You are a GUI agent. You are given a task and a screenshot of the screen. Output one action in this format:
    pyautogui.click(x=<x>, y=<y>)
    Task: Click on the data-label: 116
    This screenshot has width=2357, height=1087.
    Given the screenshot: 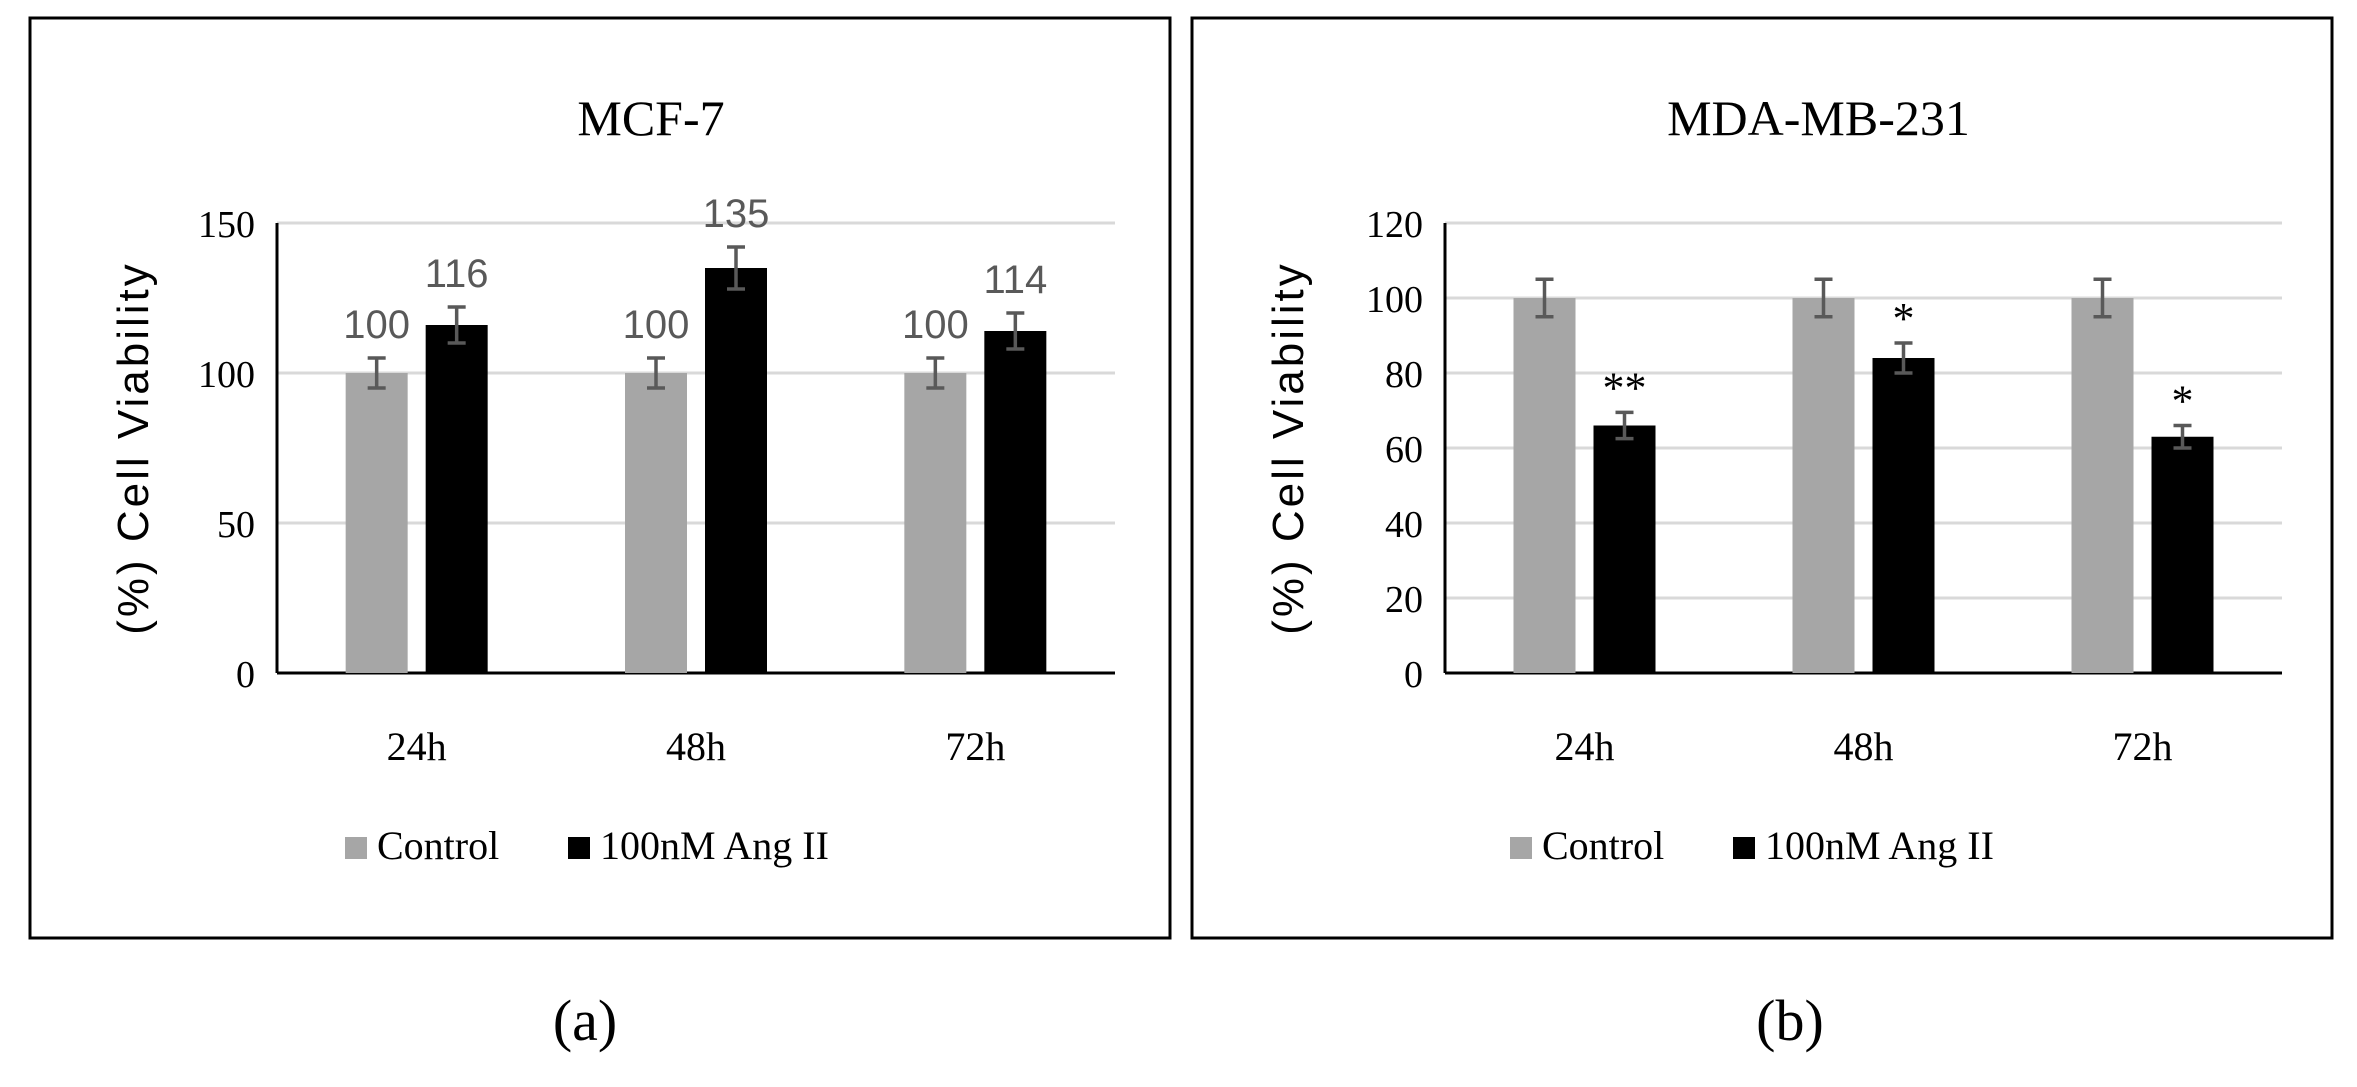 What is the action you would take?
    pyautogui.click(x=457, y=274)
    